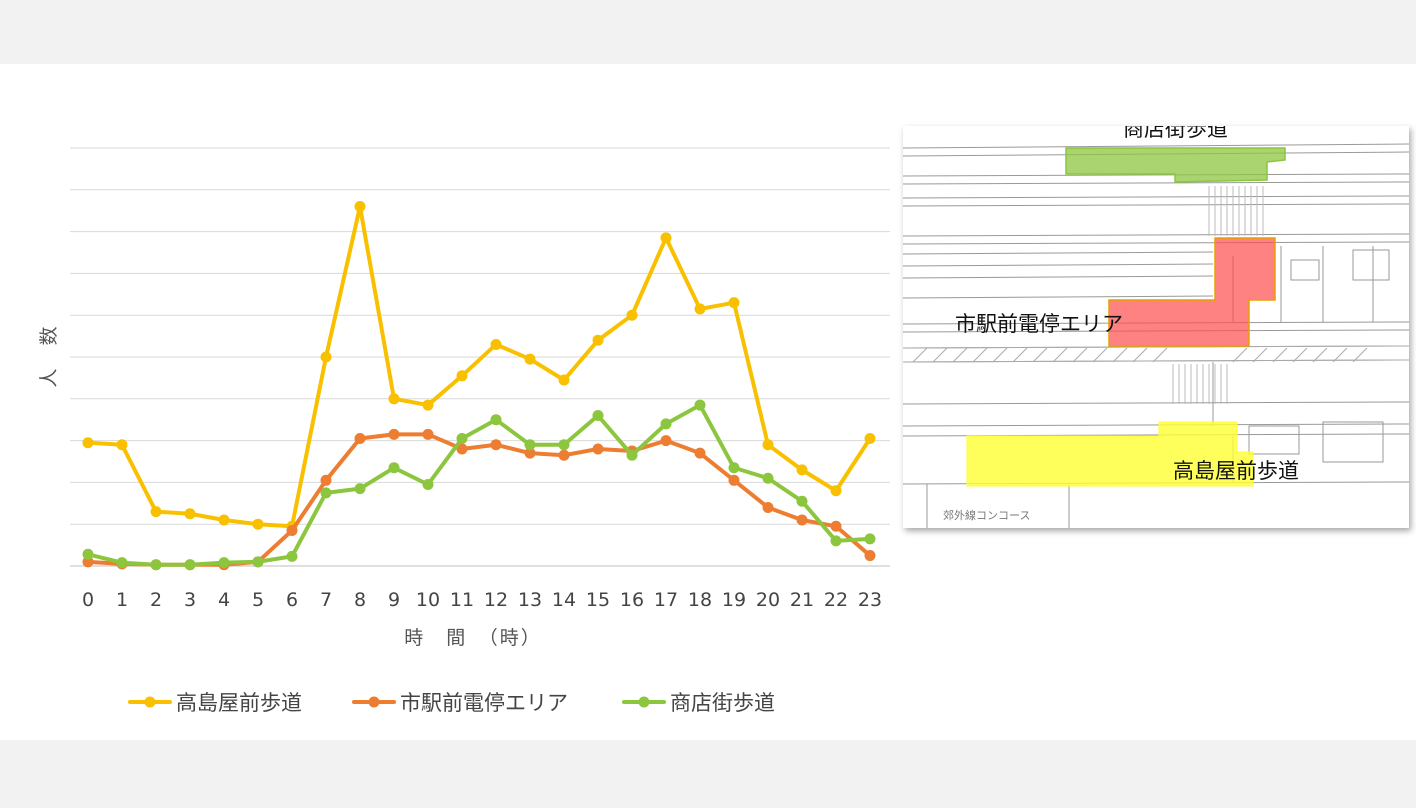 This screenshot has width=1416, height=808. I want to click on takashimaya-zone, so click(1110, 454).